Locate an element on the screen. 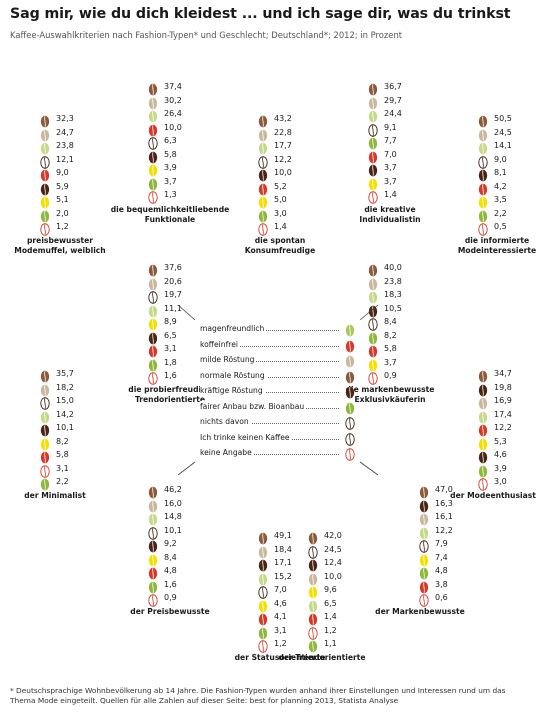 Image resolution: width=540 pixels, height=720 pixels. data-label: 17,4 is located at coordinates (503, 414).